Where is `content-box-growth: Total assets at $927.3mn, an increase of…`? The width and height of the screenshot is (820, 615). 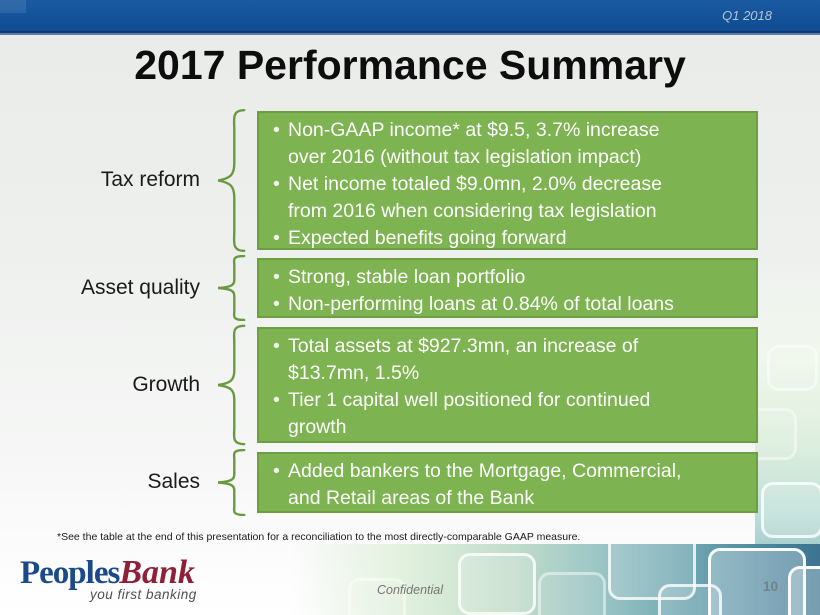 content-box-growth: Total assets at $927.3mn, an increase of… is located at coordinates (507, 385).